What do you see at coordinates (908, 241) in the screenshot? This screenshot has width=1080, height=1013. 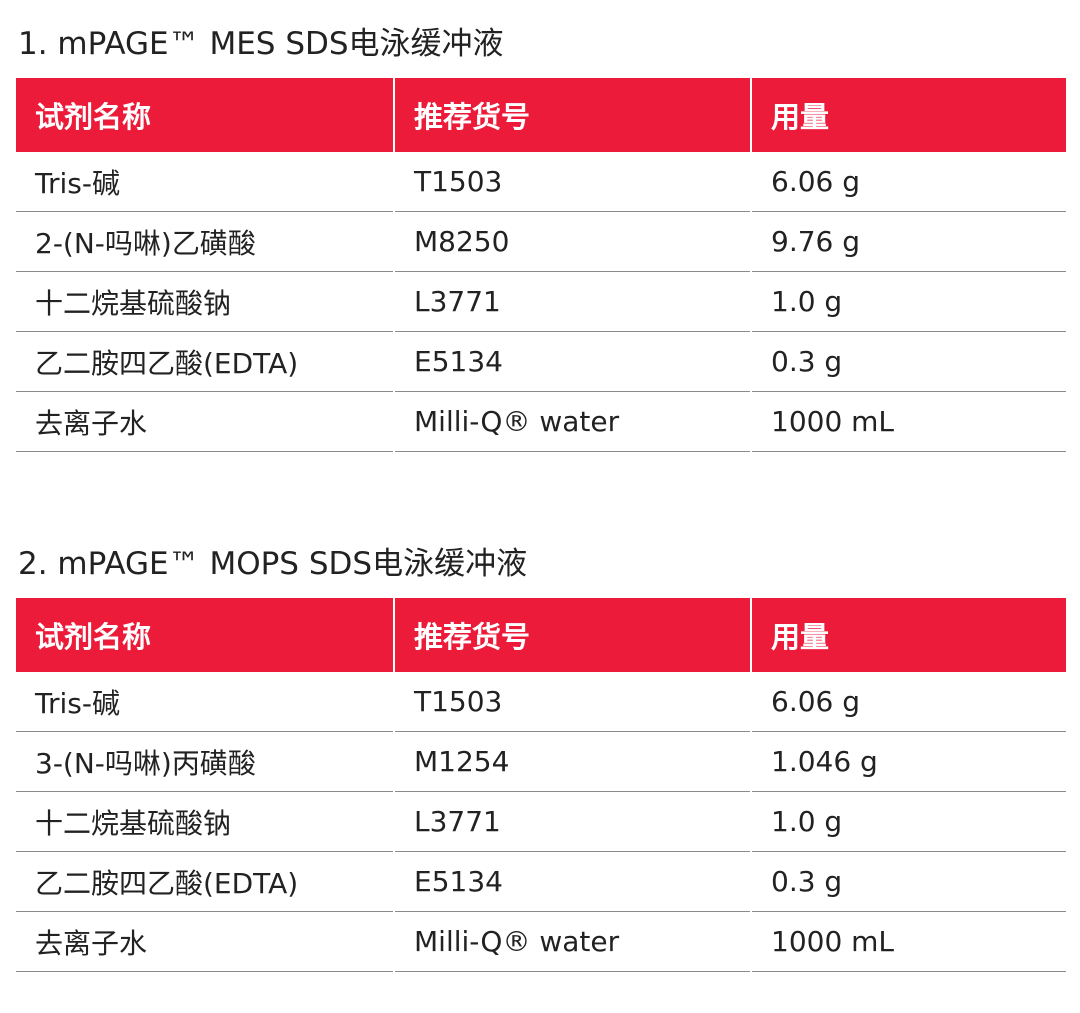 I see `amount-cell: 9.76 g` at bounding box center [908, 241].